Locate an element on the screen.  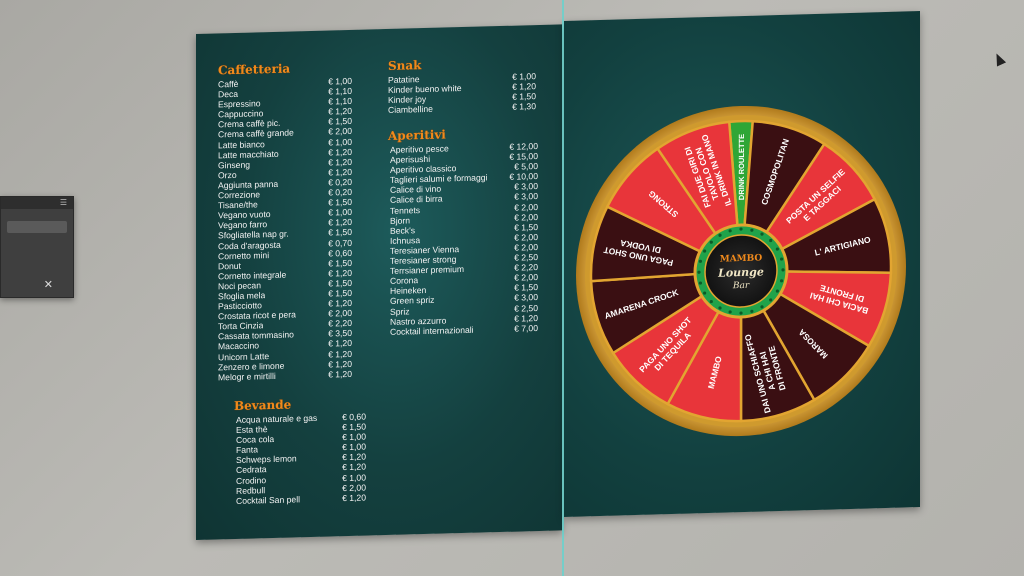
item-name: Coca cola is located at coordinates (255, 440).